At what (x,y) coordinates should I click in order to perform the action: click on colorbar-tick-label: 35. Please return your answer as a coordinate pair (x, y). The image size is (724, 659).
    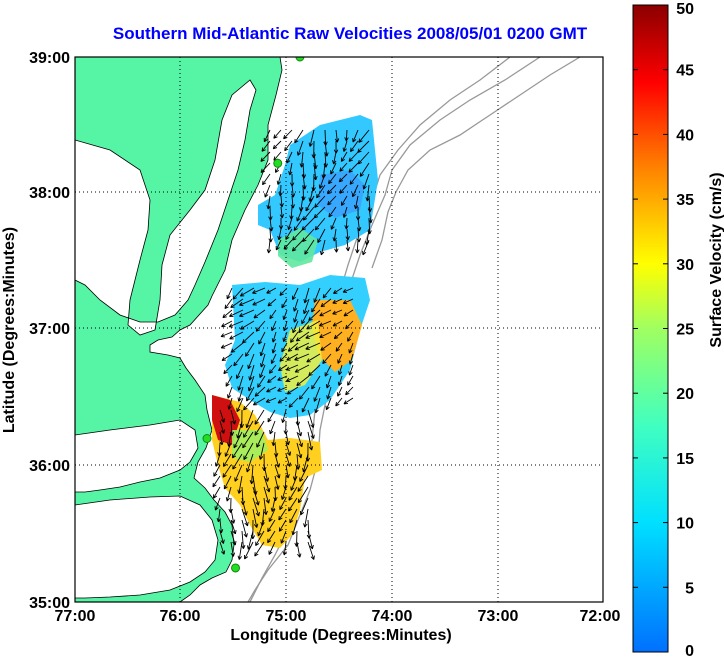
    Looking at the image, I should click on (685, 200).